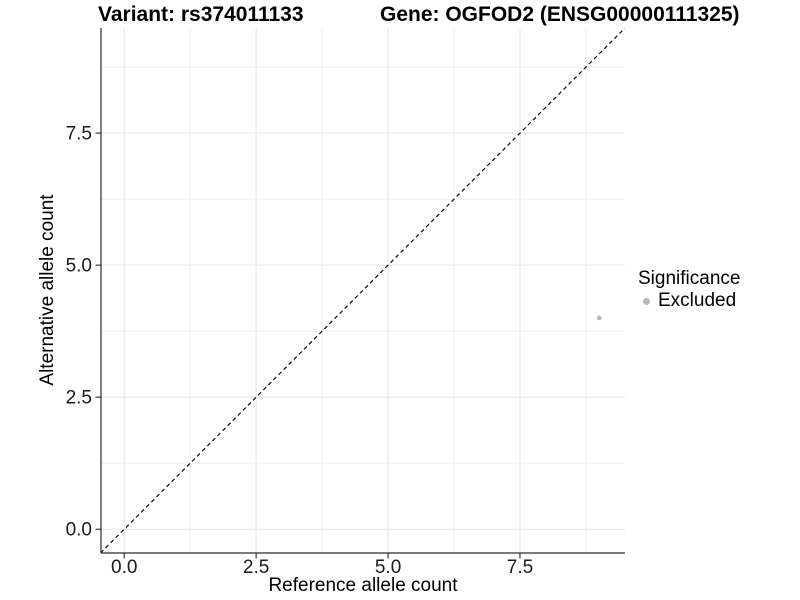 The height and width of the screenshot is (600, 800). What do you see at coordinates (79, 398) in the screenshot?
I see `y-tick-label: 2.5` at bounding box center [79, 398].